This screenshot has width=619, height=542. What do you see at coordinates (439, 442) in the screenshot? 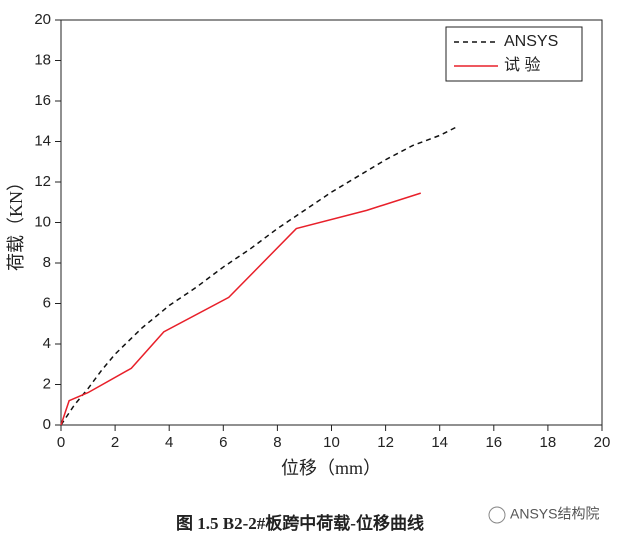
I see `x-tick-label: 14` at bounding box center [439, 442].